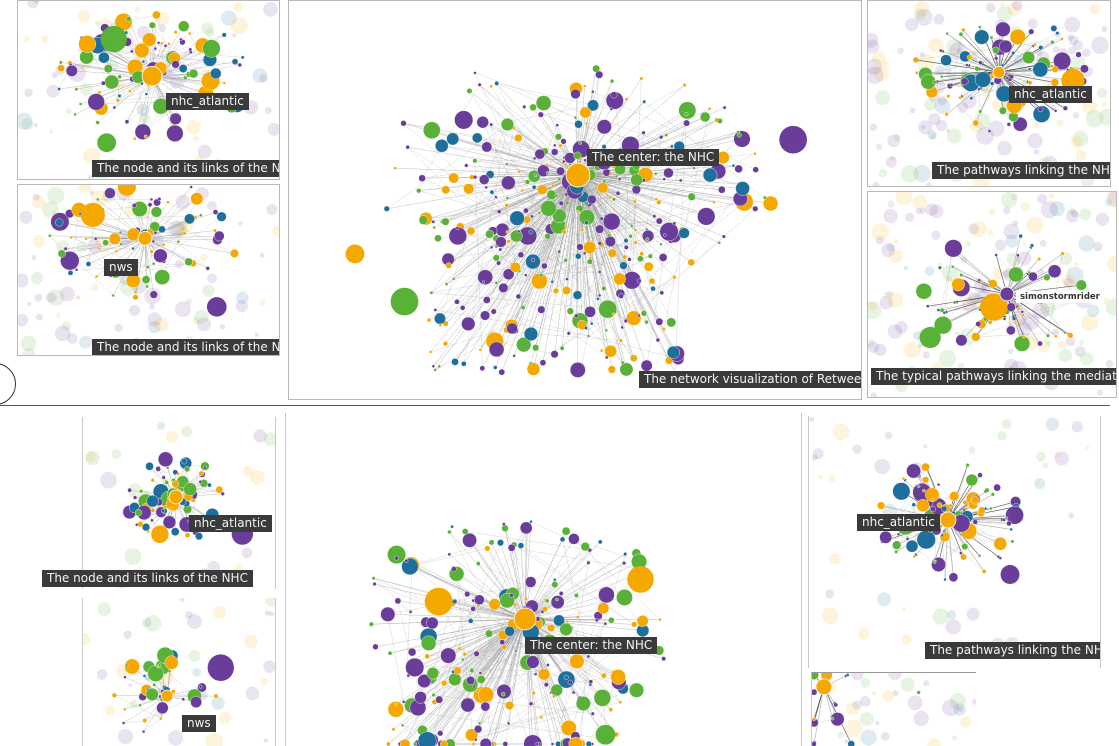  What do you see at coordinates (179, 672) in the screenshot?
I see `bottom-nws-panel: nws` at bounding box center [179, 672].